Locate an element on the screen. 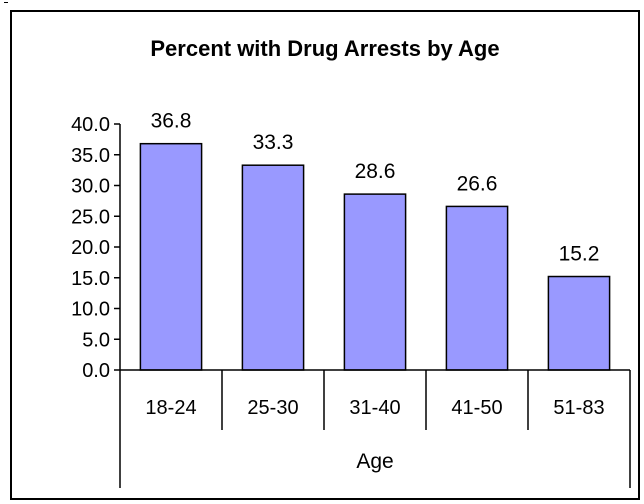  y-tick-label: 25.0 is located at coordinates (90, 217).